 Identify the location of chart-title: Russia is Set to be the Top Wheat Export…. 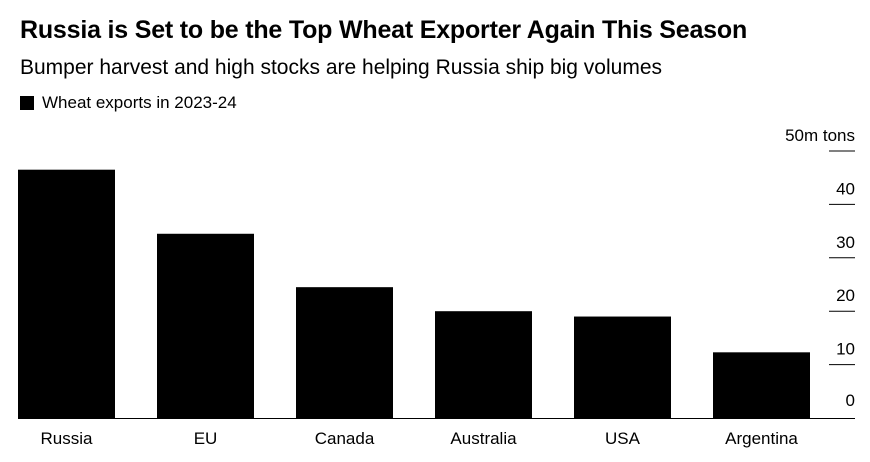
(384, 30).